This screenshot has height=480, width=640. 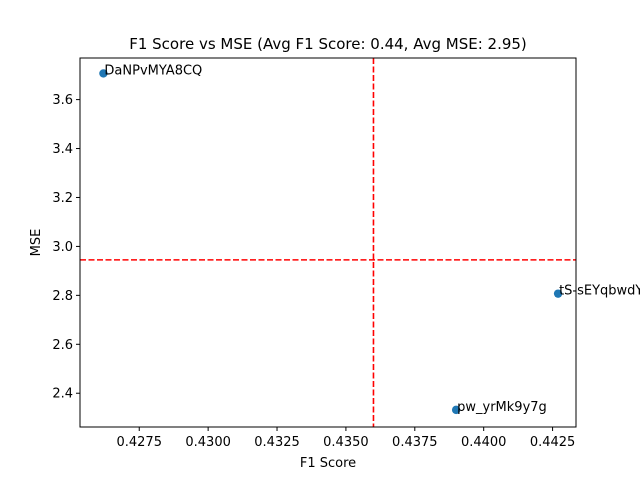 What do you see at coordinates (502, 407) in the screenshot?
I see `point-label: pw_yrMk9y7g` at bounding box center [502, 407].